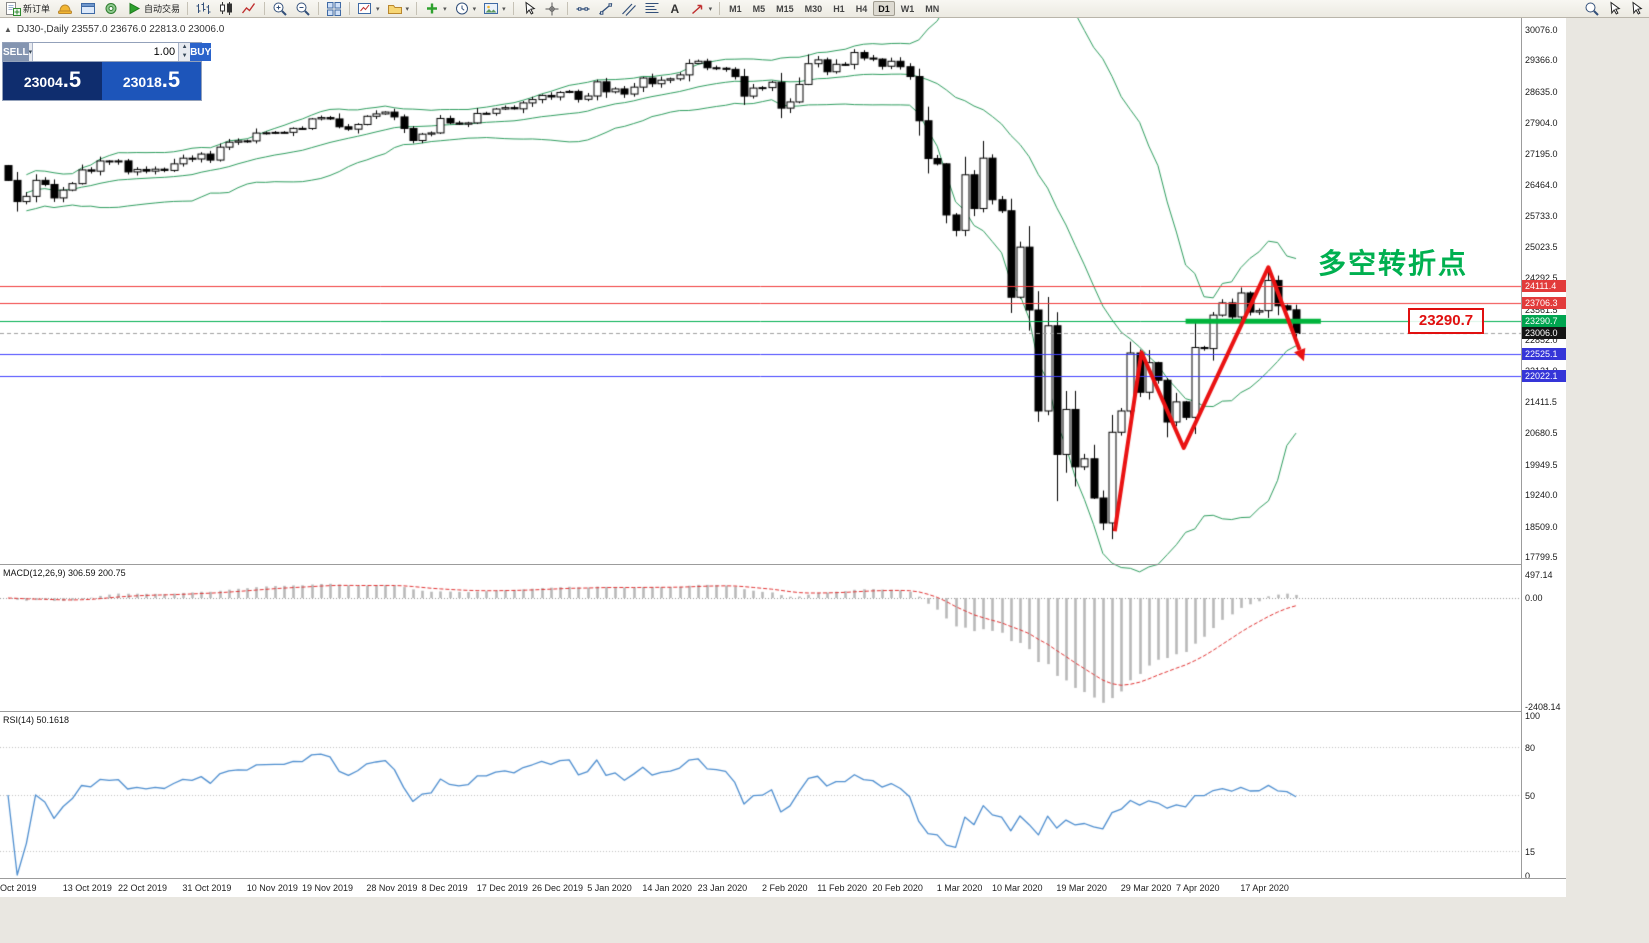 The width and height of the screenshot is (1649, 943). I want to click on new-chart-button: ▾, so click(368, 8).